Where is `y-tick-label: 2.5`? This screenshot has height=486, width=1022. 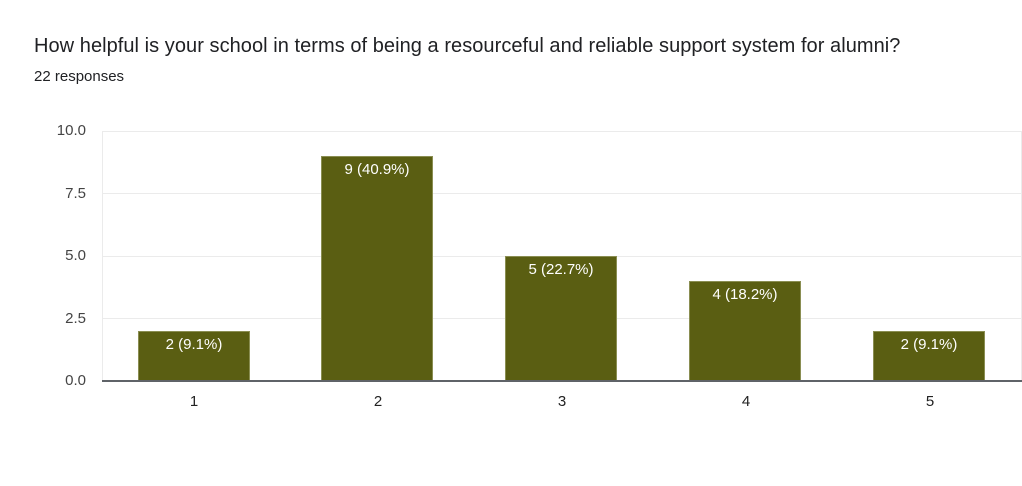
y-tick-label: 2.5 is located at coordinates (75, 318).